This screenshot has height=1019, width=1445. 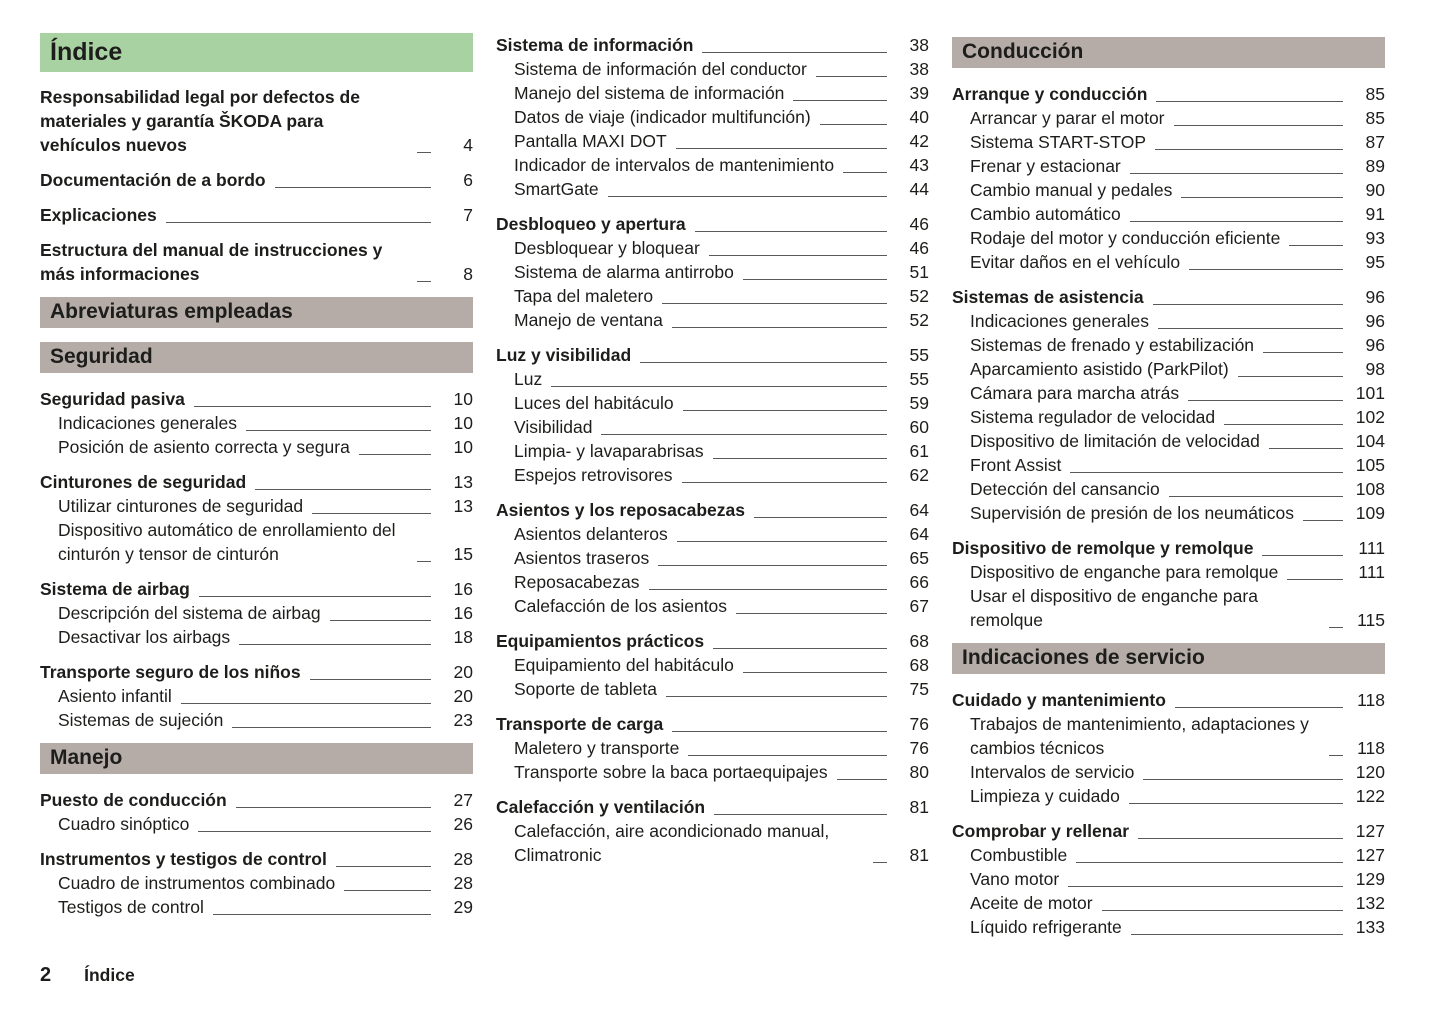 I want to click on toc-entry: Cámara para marcha atrás 101, so click(x=1168, y=393).